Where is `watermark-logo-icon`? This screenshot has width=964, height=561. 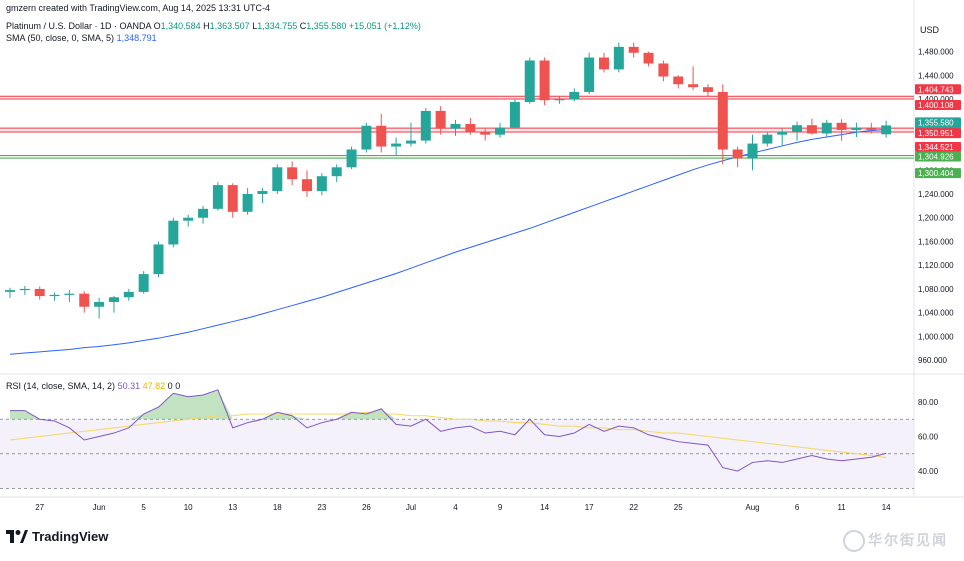 watermark-logo-icon is located at coordinates (854, 541).